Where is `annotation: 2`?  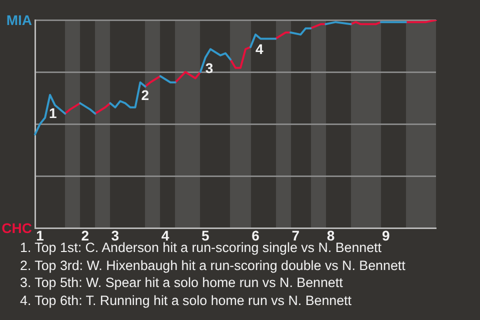 annotation: 2 is located at coordinates (145, 94).